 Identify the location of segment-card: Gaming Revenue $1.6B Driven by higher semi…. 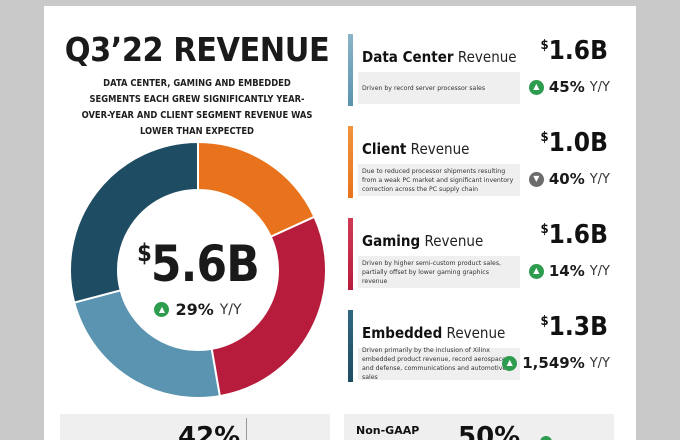
(480, 254).